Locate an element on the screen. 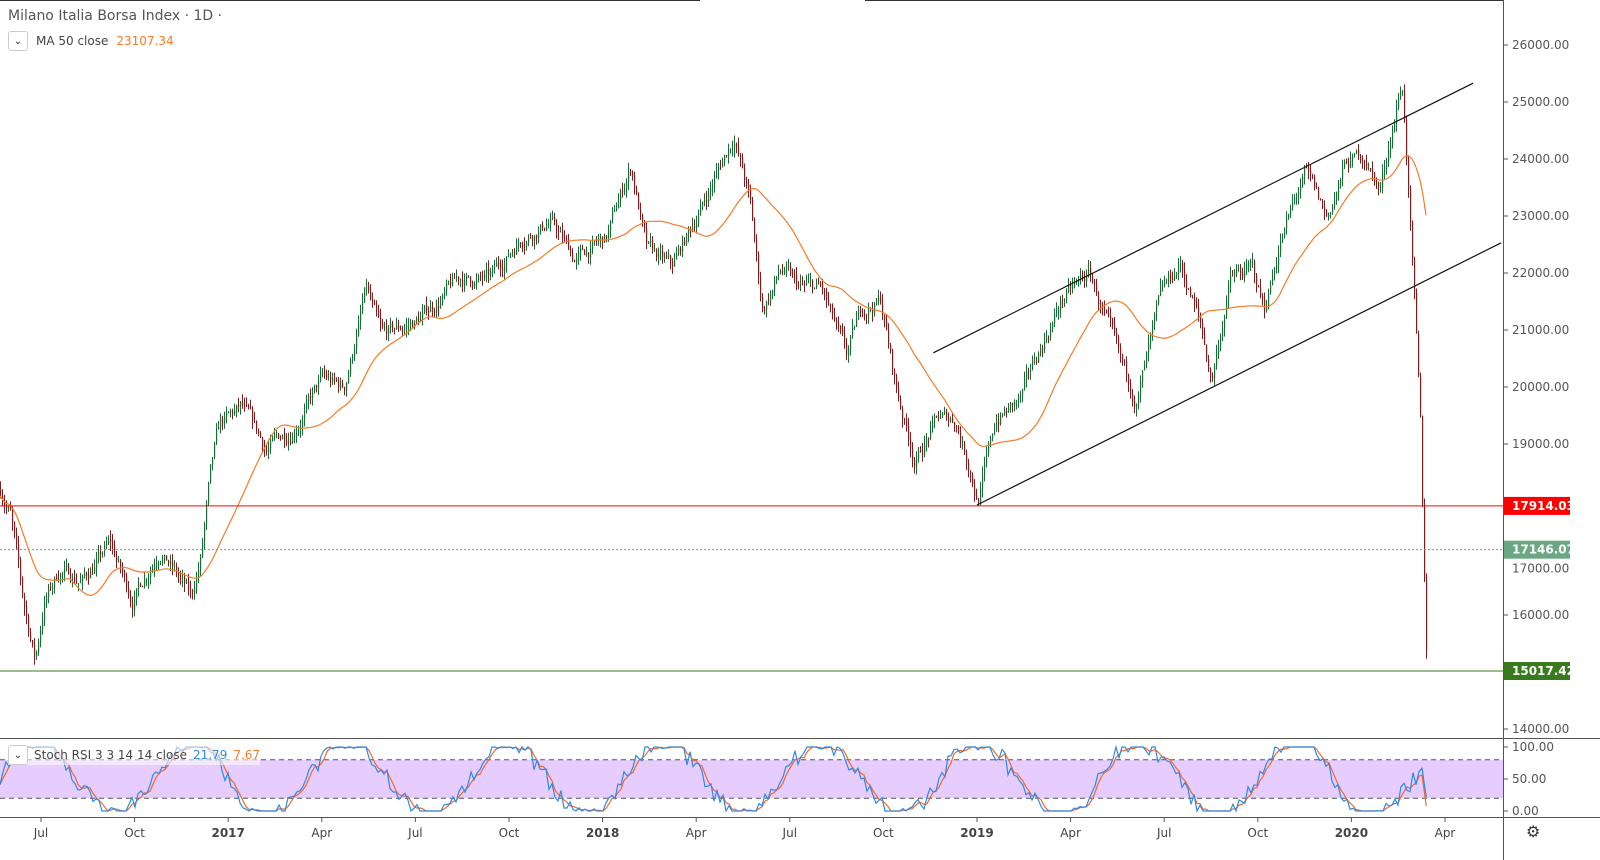  stoch-collapse-button: ⌄ is located at coordinates (18, 755).